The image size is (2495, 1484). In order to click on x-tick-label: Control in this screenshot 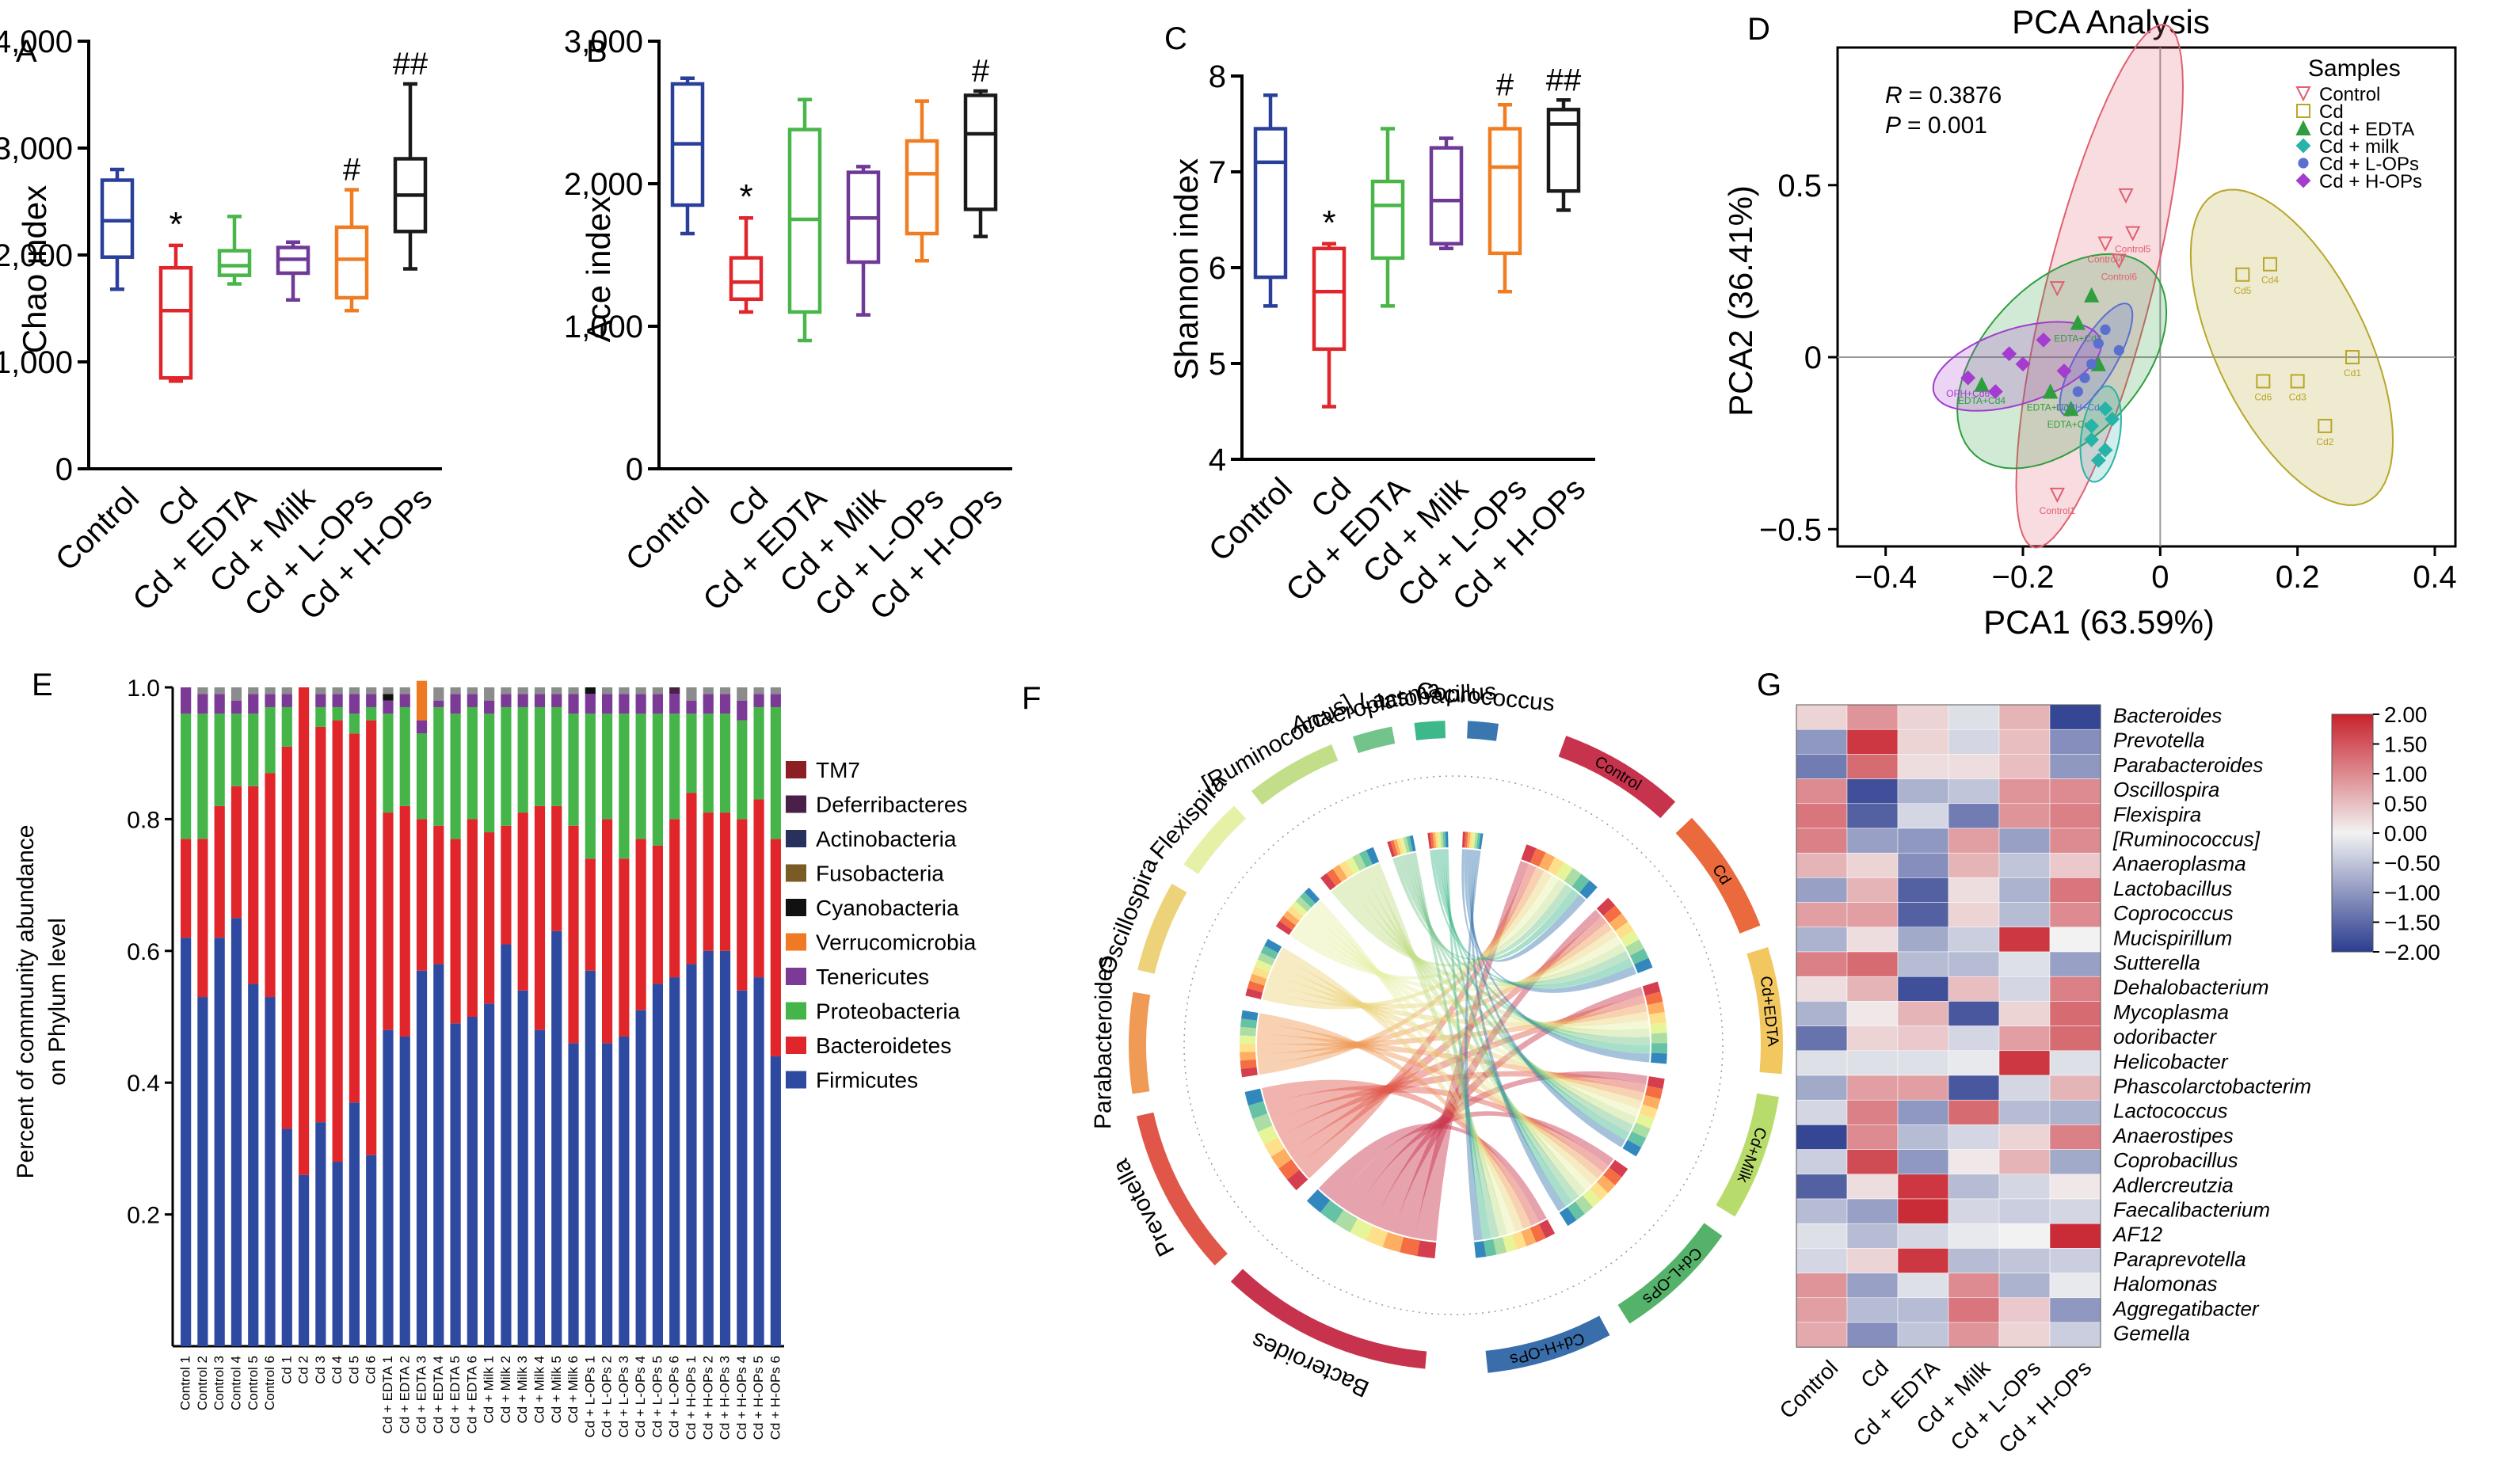, I will do `click(667, 529)`.